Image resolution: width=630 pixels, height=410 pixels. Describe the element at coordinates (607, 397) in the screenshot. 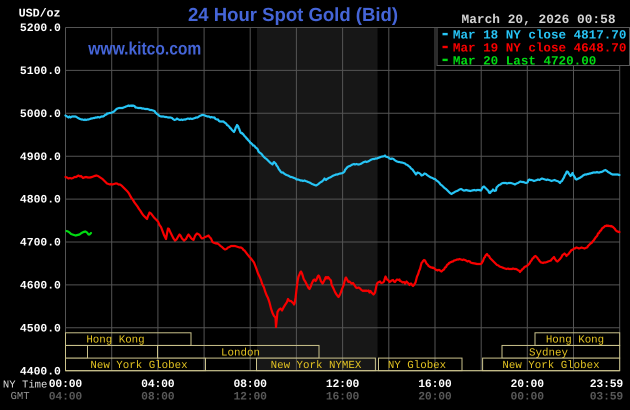

I see `svg-text: 03:59` at that location.